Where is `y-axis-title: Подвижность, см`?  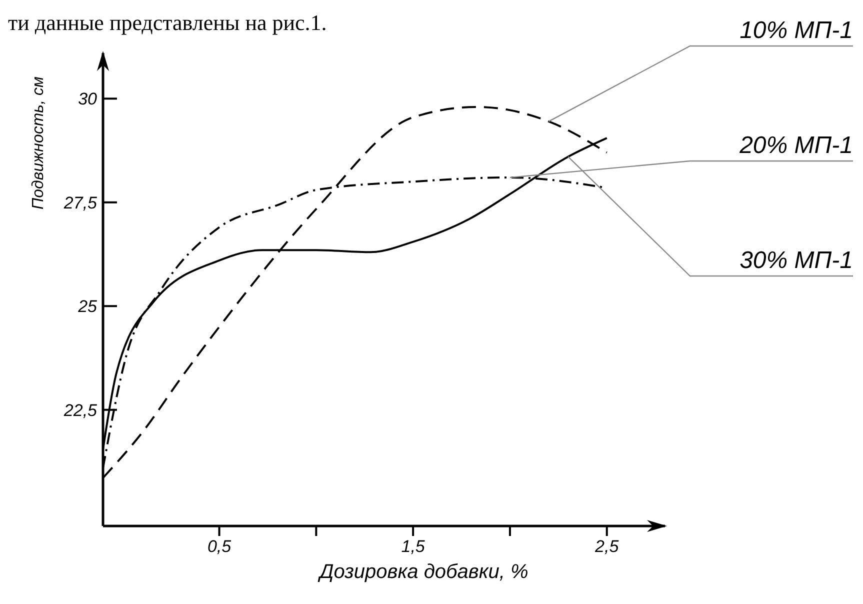 y-axis-title: Подвижность, см is located at coordinates (38, 143).